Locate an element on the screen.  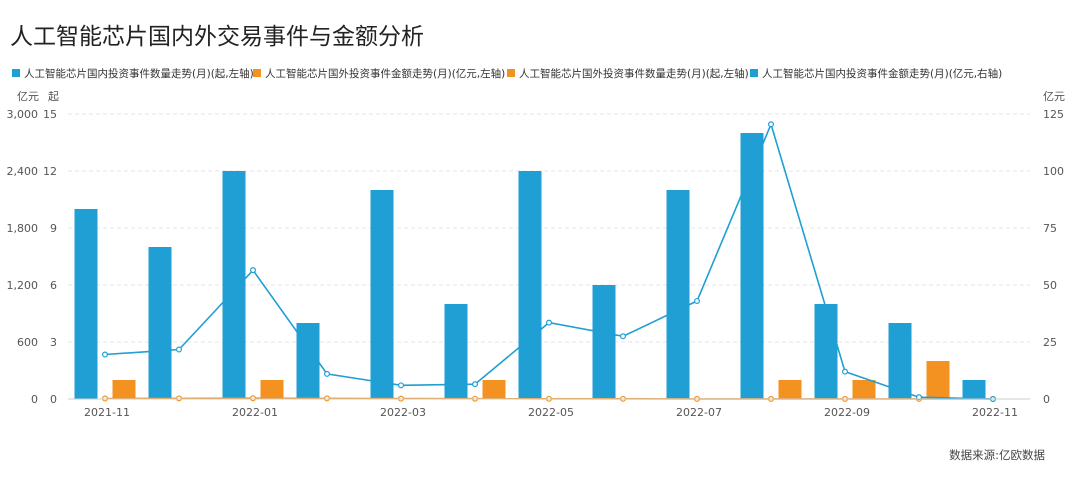
left-inner-tick-label: 3 is located at coordinates (53, 342).